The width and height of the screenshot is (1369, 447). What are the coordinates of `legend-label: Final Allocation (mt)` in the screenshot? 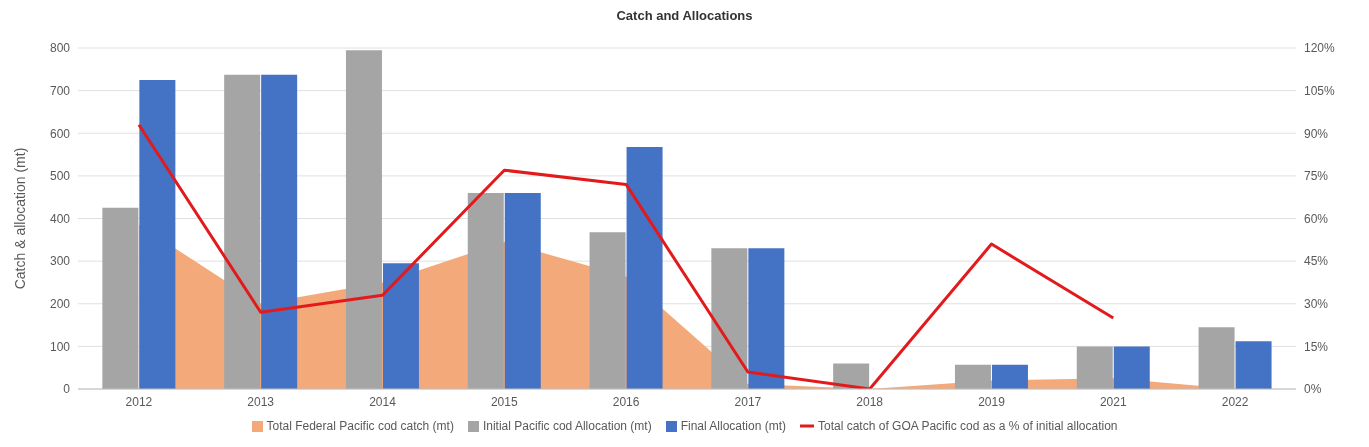 It's located at (733, 426).